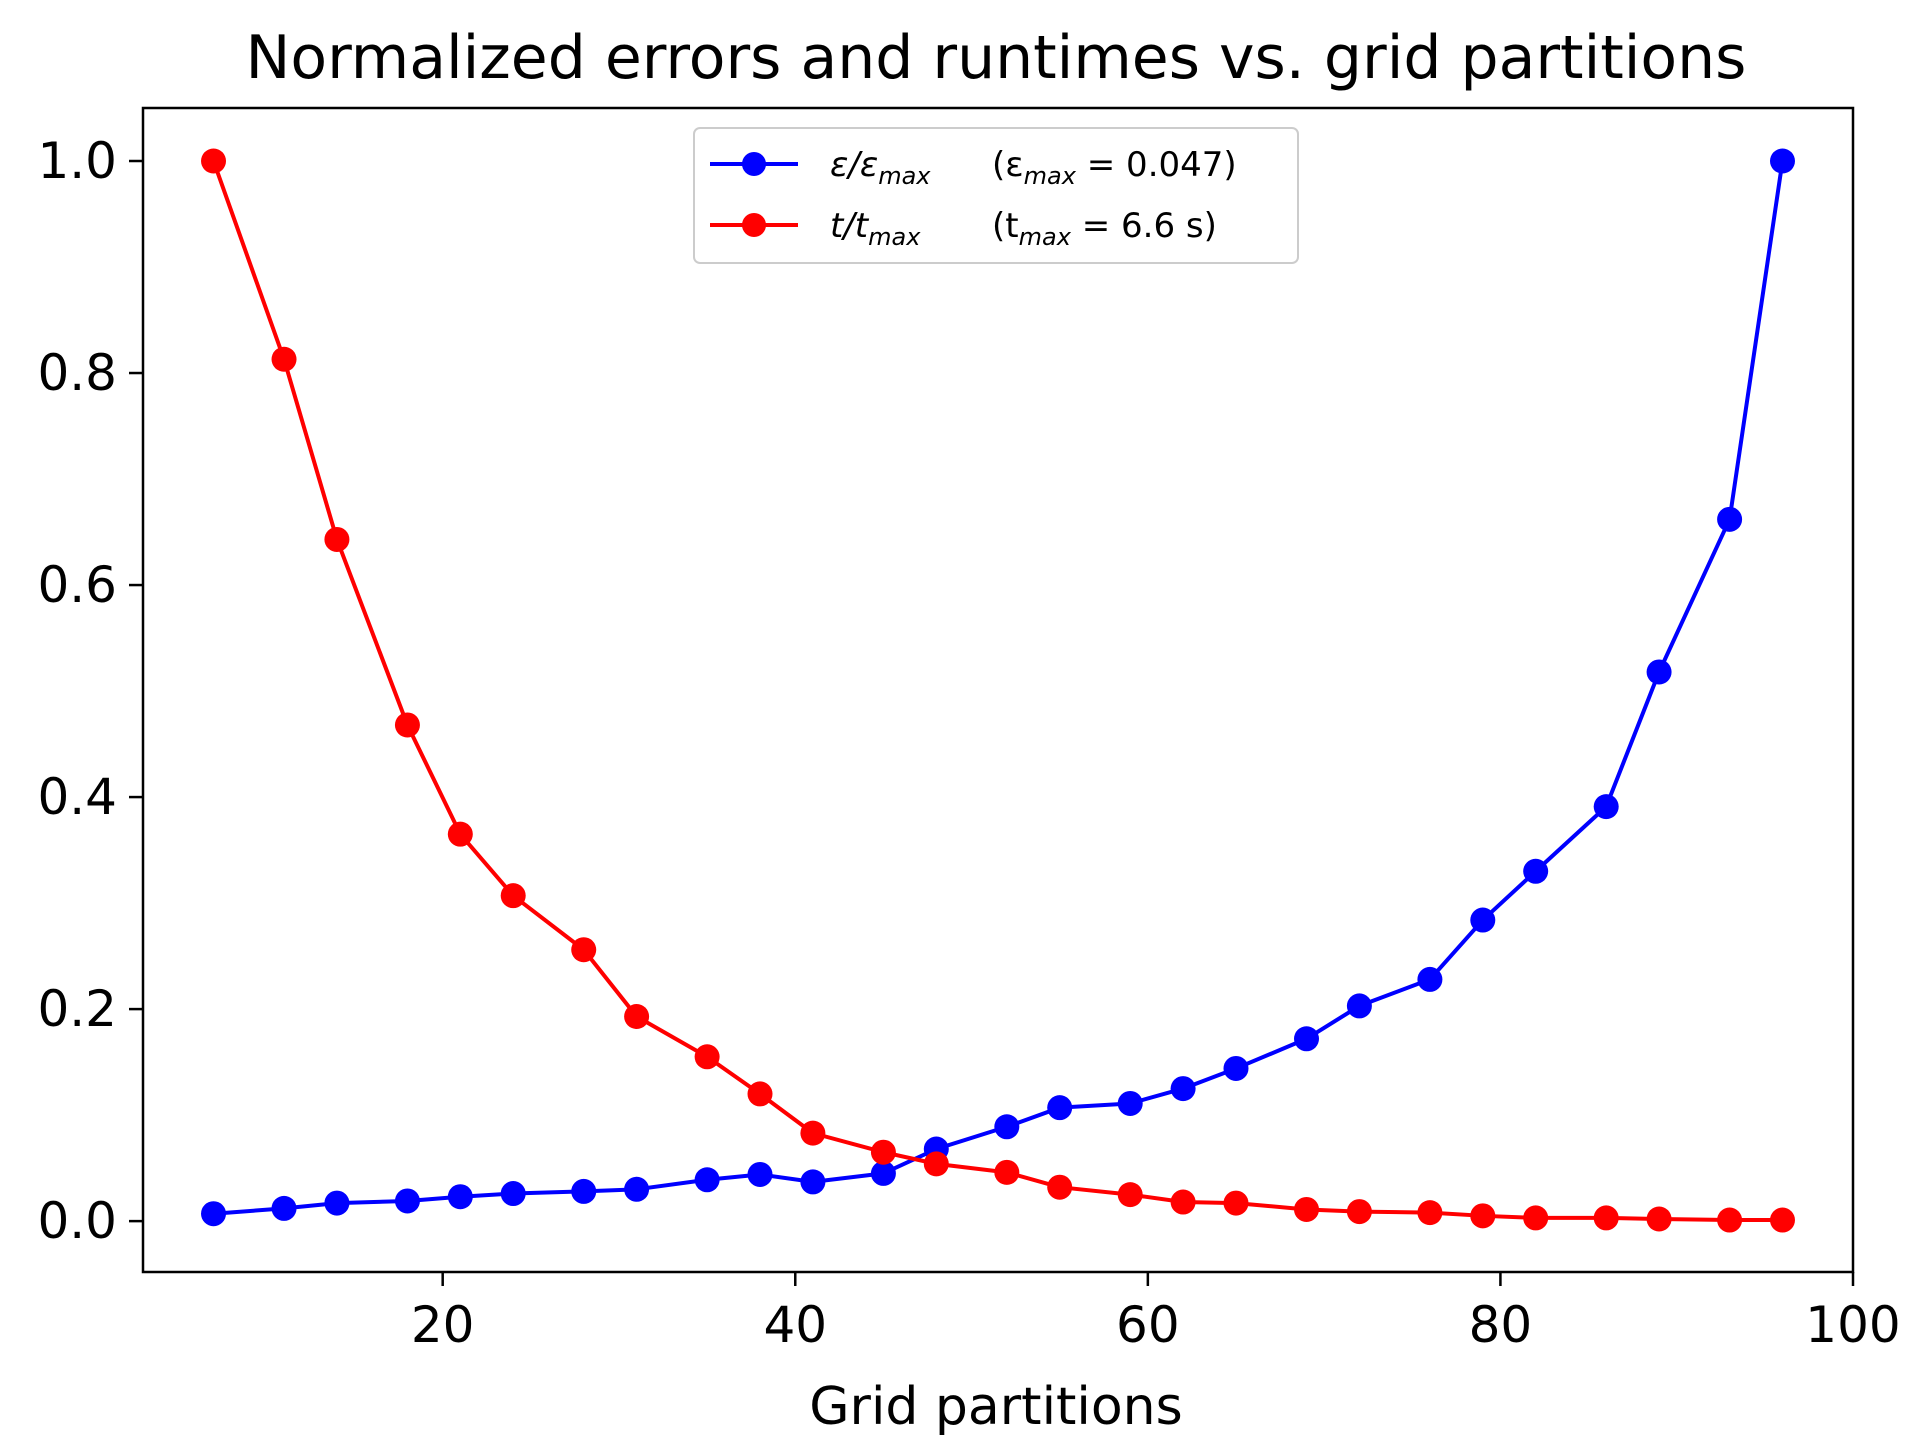  What do you see at coordinates (90, 691) in the screenshot?
I see `y-axis: 0.0 0.2 0.4 0.6 0.8 1.0` at bounding box center [90, 691].